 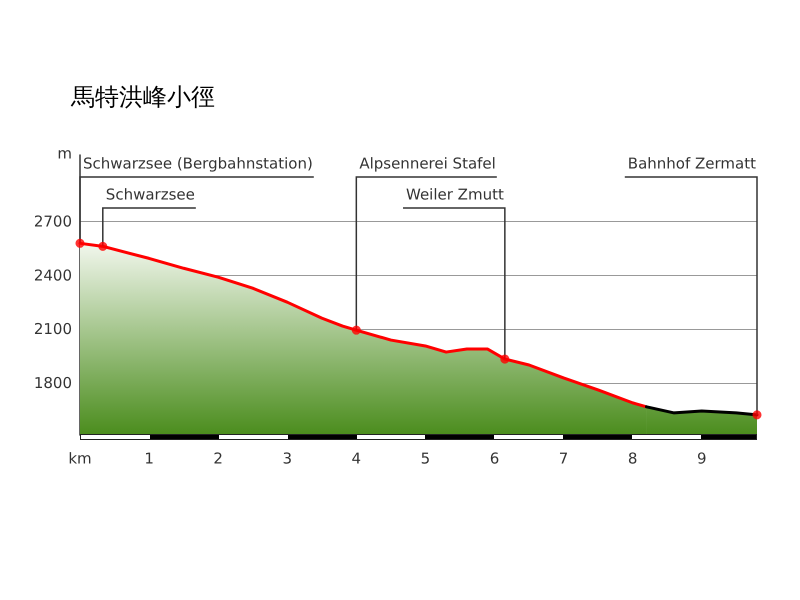 What do you see at coordinates (633, 459) in the screenshot?
I see `x-tick-label: 8` at bounding box center [633, 459].